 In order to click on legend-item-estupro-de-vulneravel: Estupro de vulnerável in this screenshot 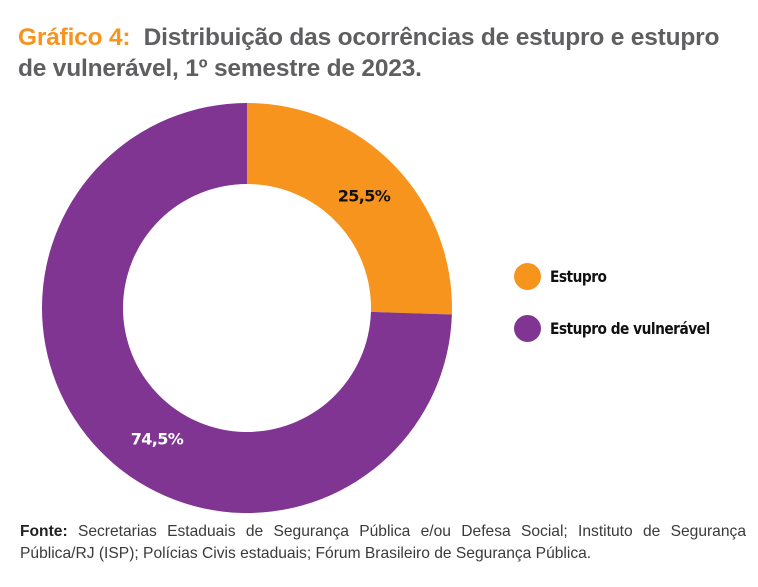, I will do `click(625, 328)`.